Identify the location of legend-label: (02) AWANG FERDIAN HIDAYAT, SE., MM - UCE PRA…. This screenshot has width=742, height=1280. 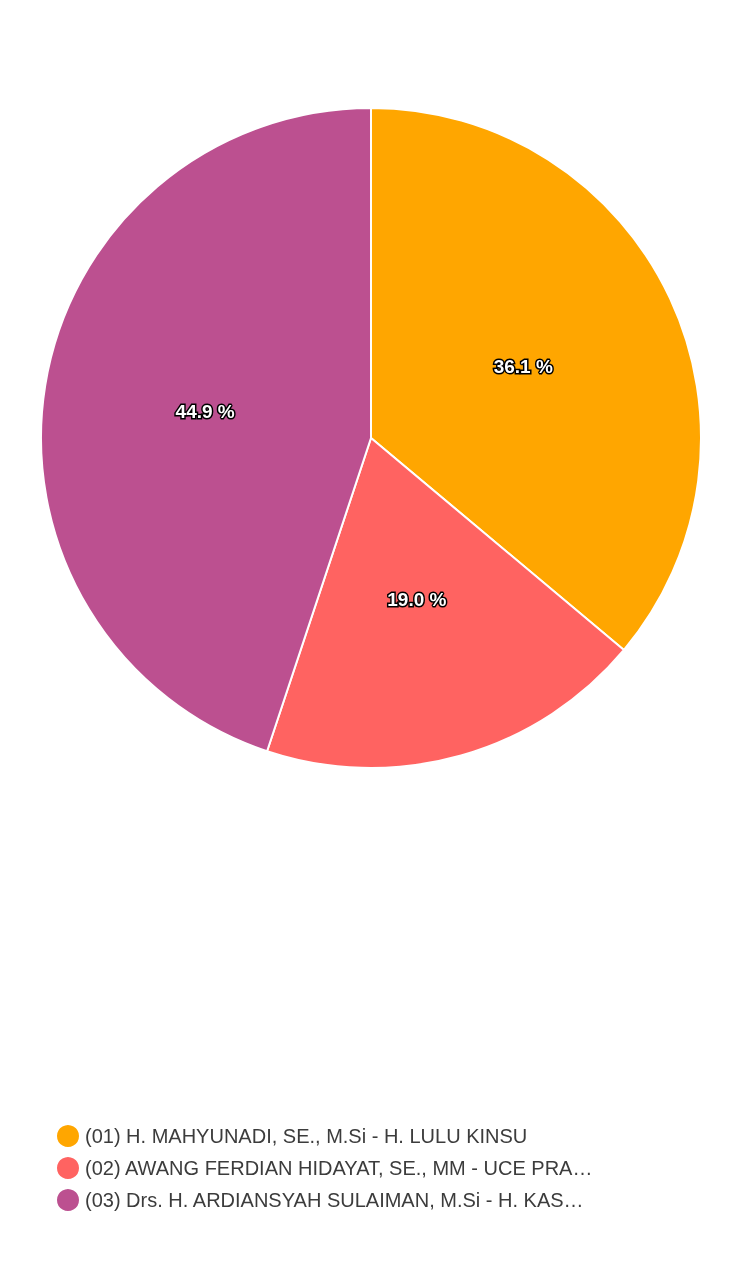
(339, 1168).